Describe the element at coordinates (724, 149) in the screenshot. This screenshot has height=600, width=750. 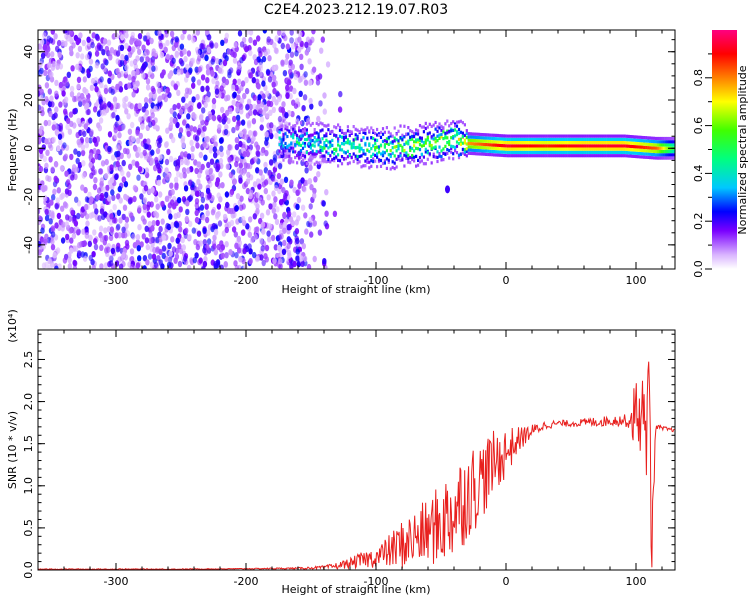
I see `colorbar-gradient` at that location.